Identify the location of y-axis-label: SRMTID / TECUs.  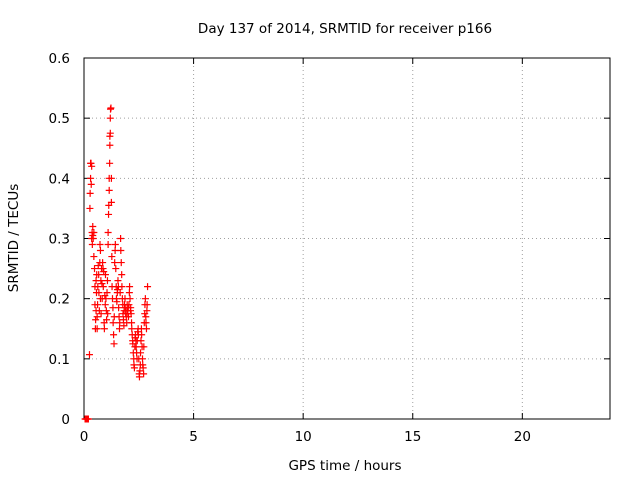
(14, 238).